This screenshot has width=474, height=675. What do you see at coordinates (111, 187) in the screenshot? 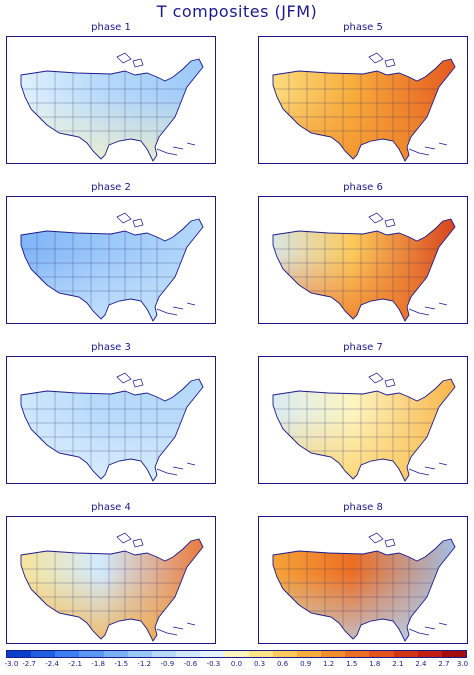
I see `panel-label: phase 2` at bounding box center [111, 187].